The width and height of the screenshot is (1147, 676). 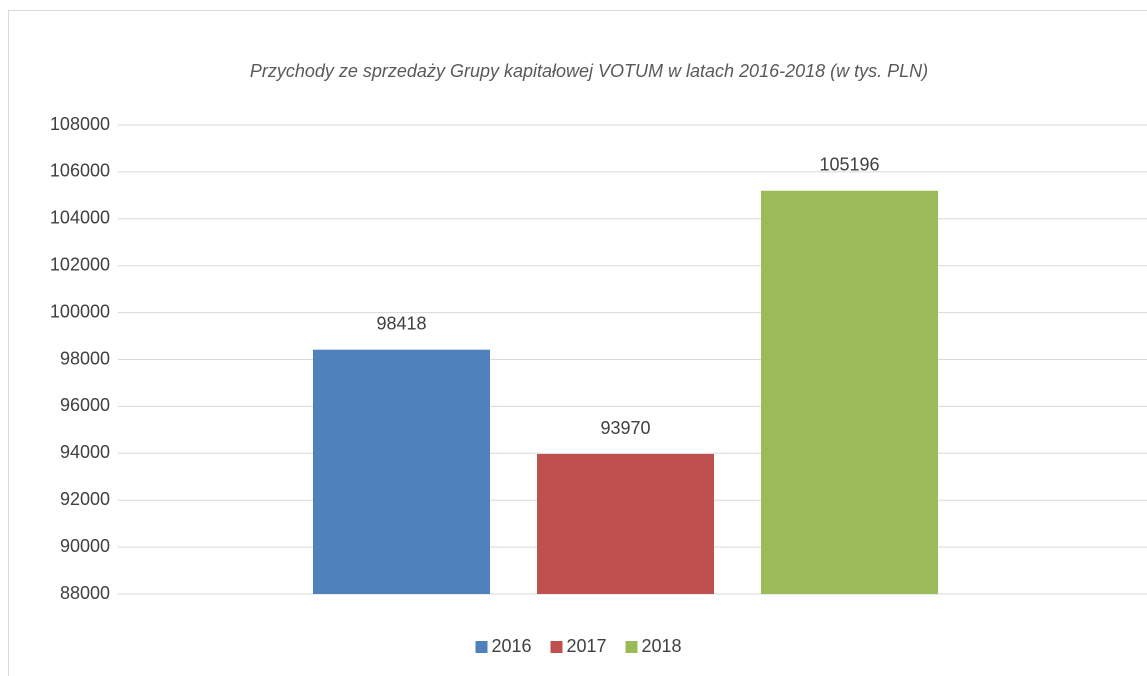 I want to click on y-tick-label: 88000, so click(x=85, y=593).